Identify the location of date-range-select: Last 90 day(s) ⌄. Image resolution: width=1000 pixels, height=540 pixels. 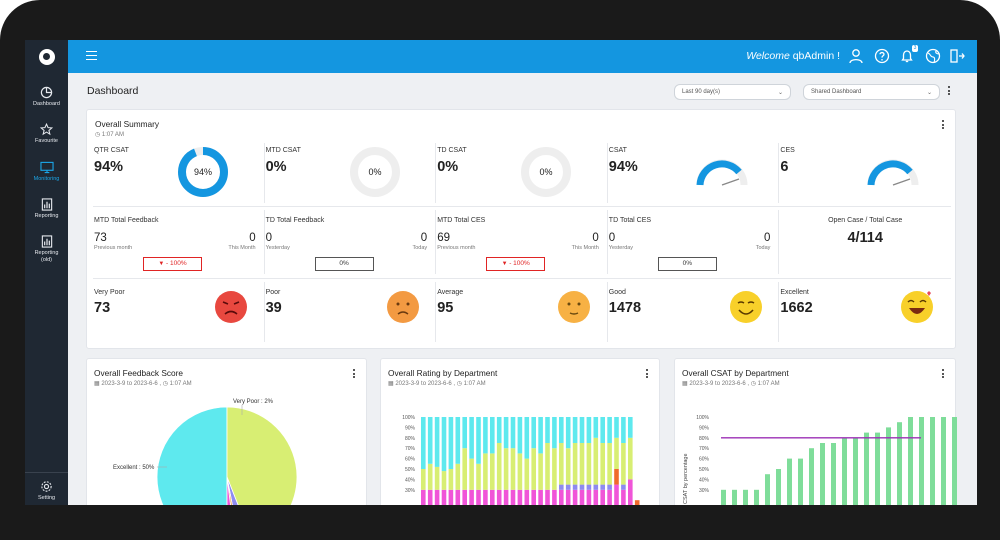
(732, 92).